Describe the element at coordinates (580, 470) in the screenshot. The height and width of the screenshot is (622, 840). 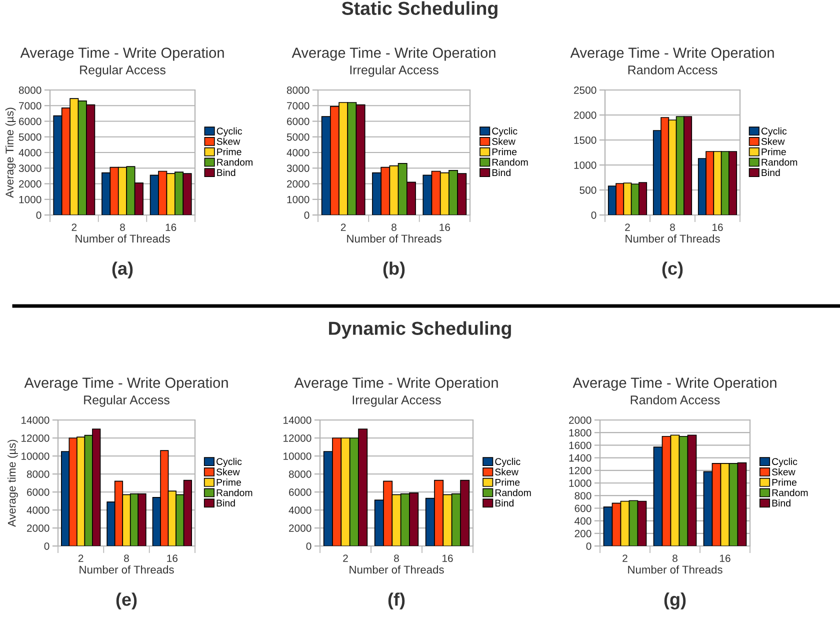
I see `y-tick-label: 1200` at that location.